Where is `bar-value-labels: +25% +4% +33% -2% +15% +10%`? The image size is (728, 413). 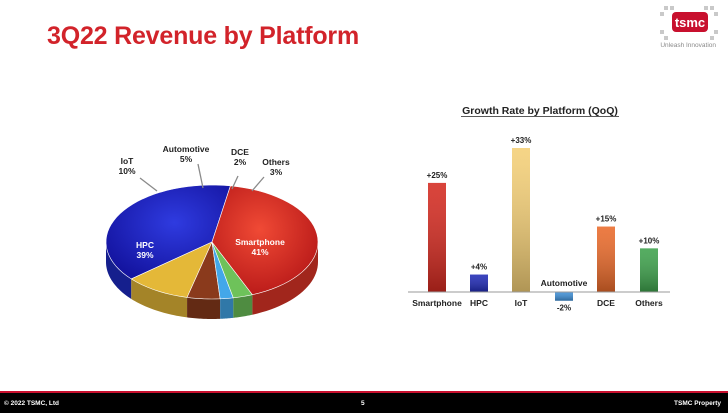 bar-value-labels: +25% +4% +33% -2% +15% +10% is located at coordinates (543, 224).